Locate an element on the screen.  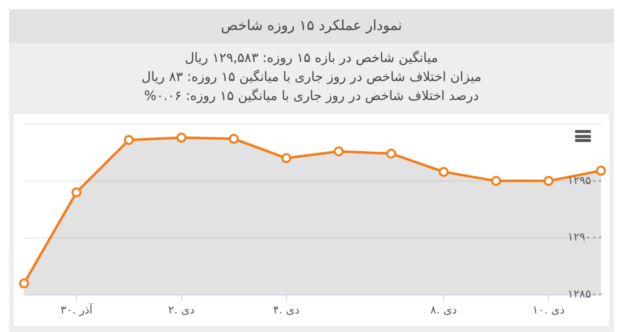
text: میانگین شاخص در بازه ۱۵ روزه: ۱۲۹,۵۸۳ ریال is located at coordinates (312, 59).